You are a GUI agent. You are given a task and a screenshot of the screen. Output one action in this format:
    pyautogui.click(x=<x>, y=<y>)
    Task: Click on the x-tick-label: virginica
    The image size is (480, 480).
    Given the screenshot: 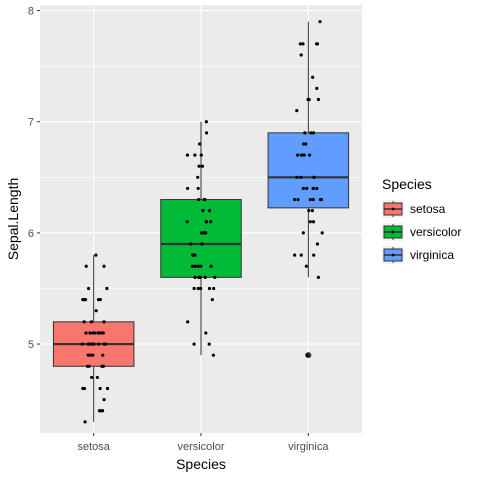 What is the action you would take?
    pyautogui.click(x=308, y=447)
    